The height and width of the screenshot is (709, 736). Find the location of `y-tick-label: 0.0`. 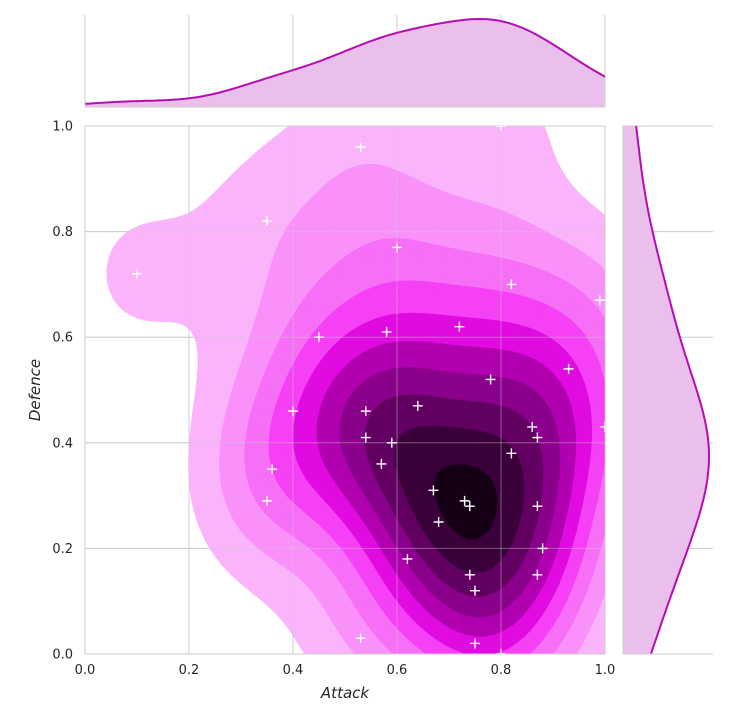

y-tick-label: 0.0 is located at coordinates (62, 655).